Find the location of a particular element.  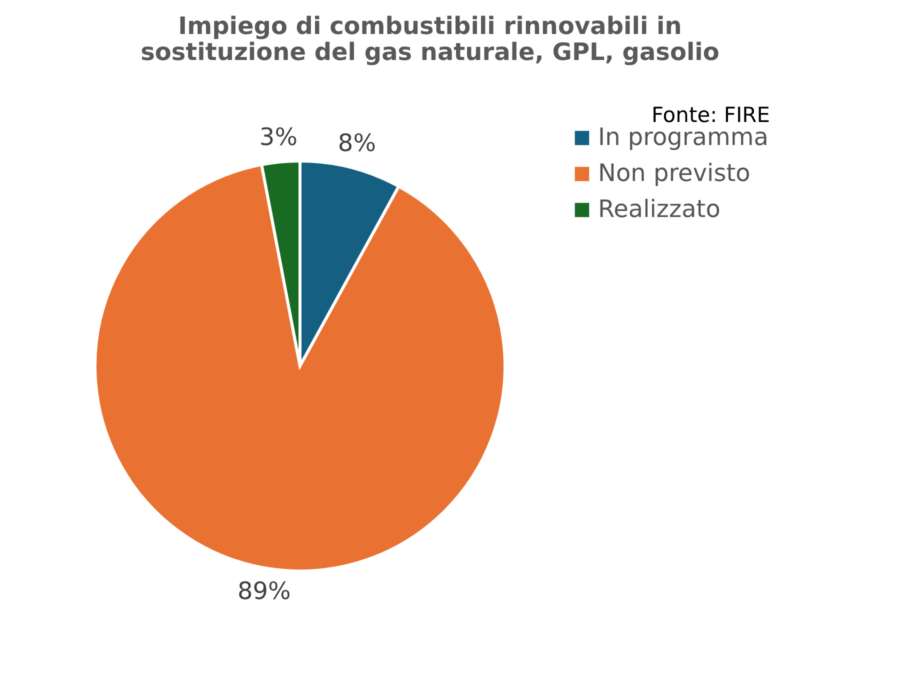

data-label: 8% is located at coordinates (357, 143).